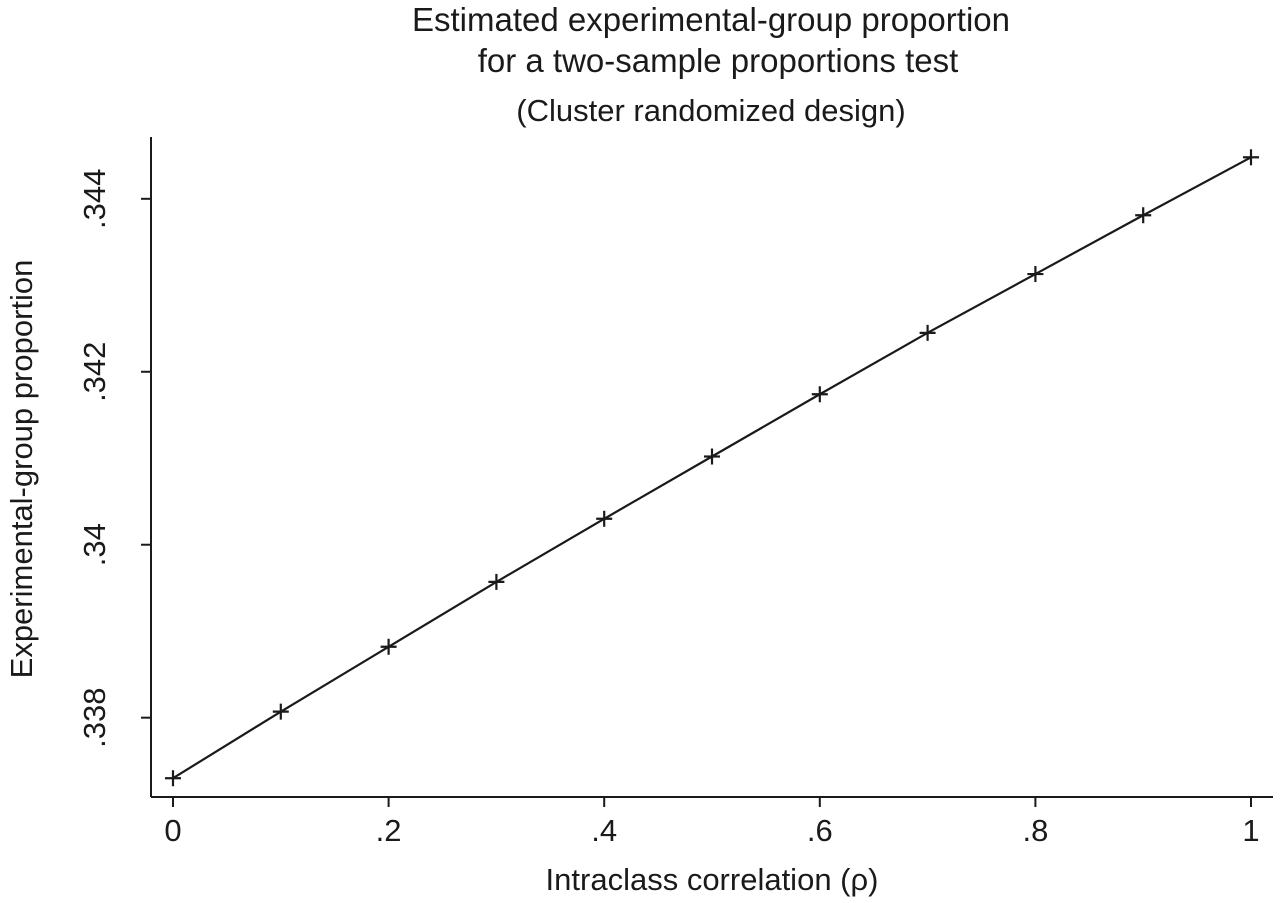 Image resolution: width=1280 pixels, height=903 pixels. Describe the element at coordinates (604, 830) in the screenshot. I see `x-tick-label: .4` at that location.